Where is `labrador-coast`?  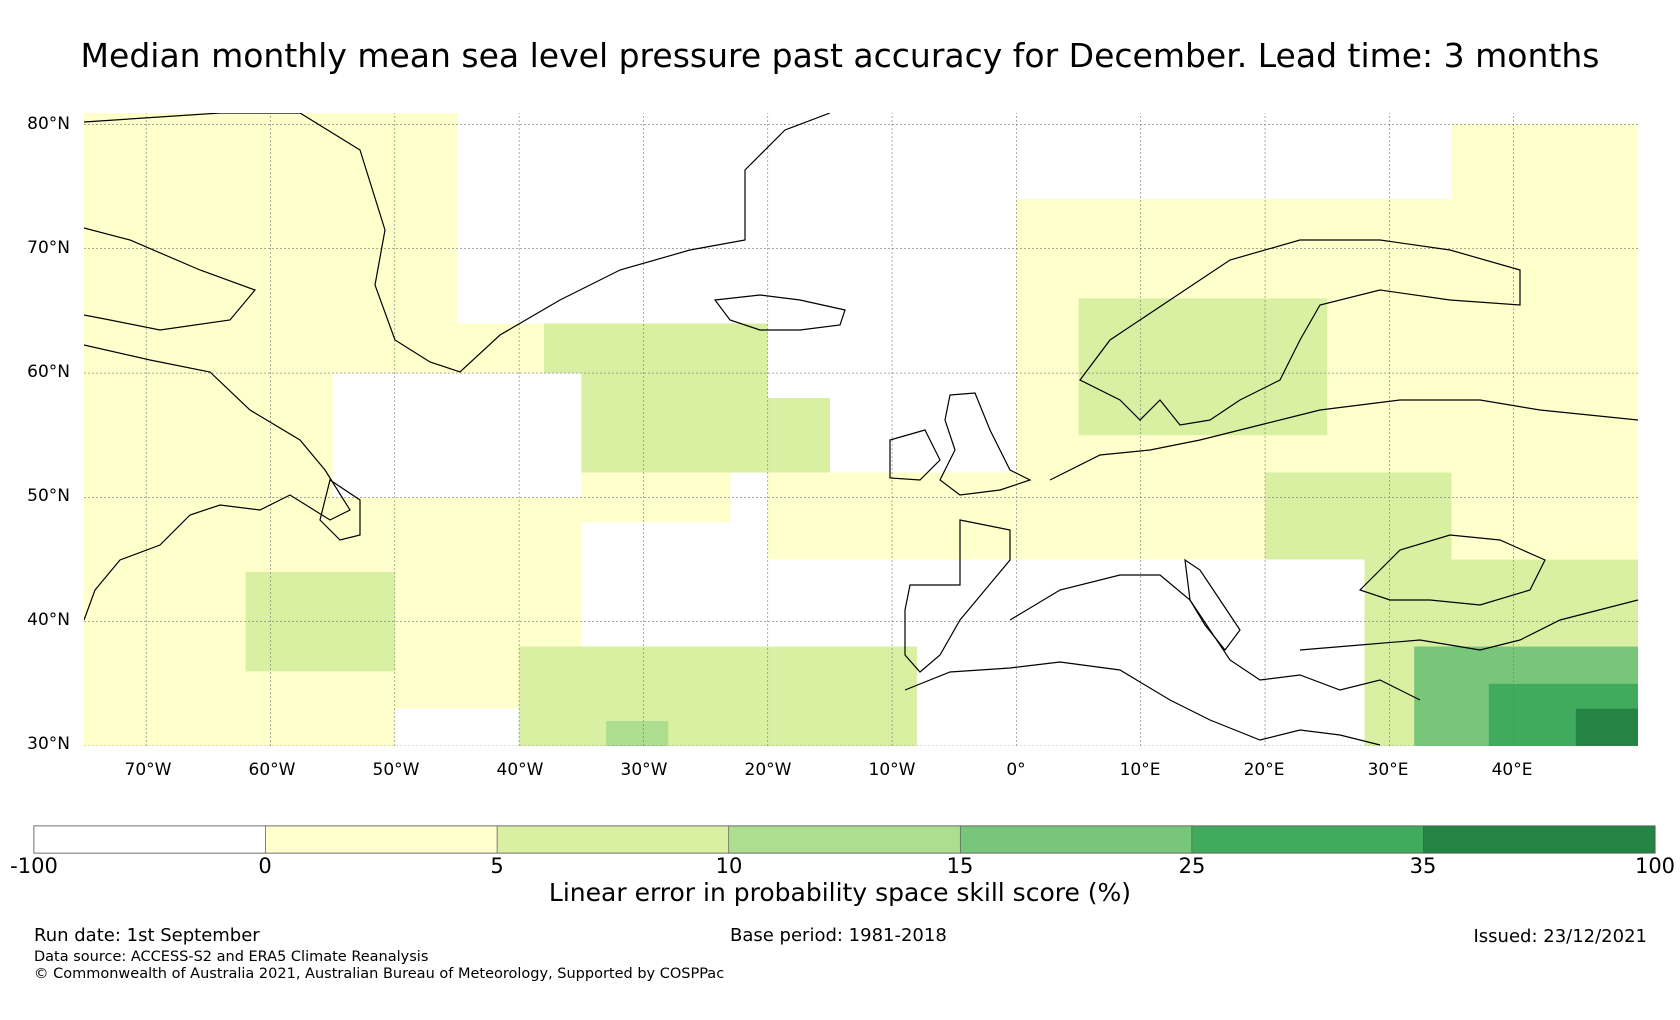
labrador-coast is located at coordinates (217, 482).